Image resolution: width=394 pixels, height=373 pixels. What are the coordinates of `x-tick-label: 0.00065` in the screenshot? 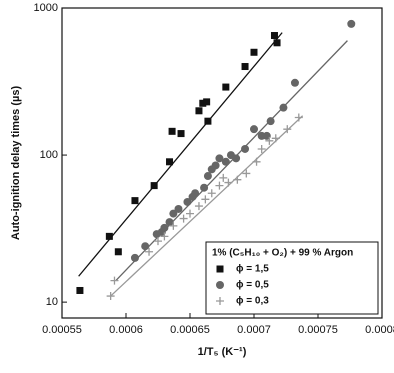 It's located at (190, 330).